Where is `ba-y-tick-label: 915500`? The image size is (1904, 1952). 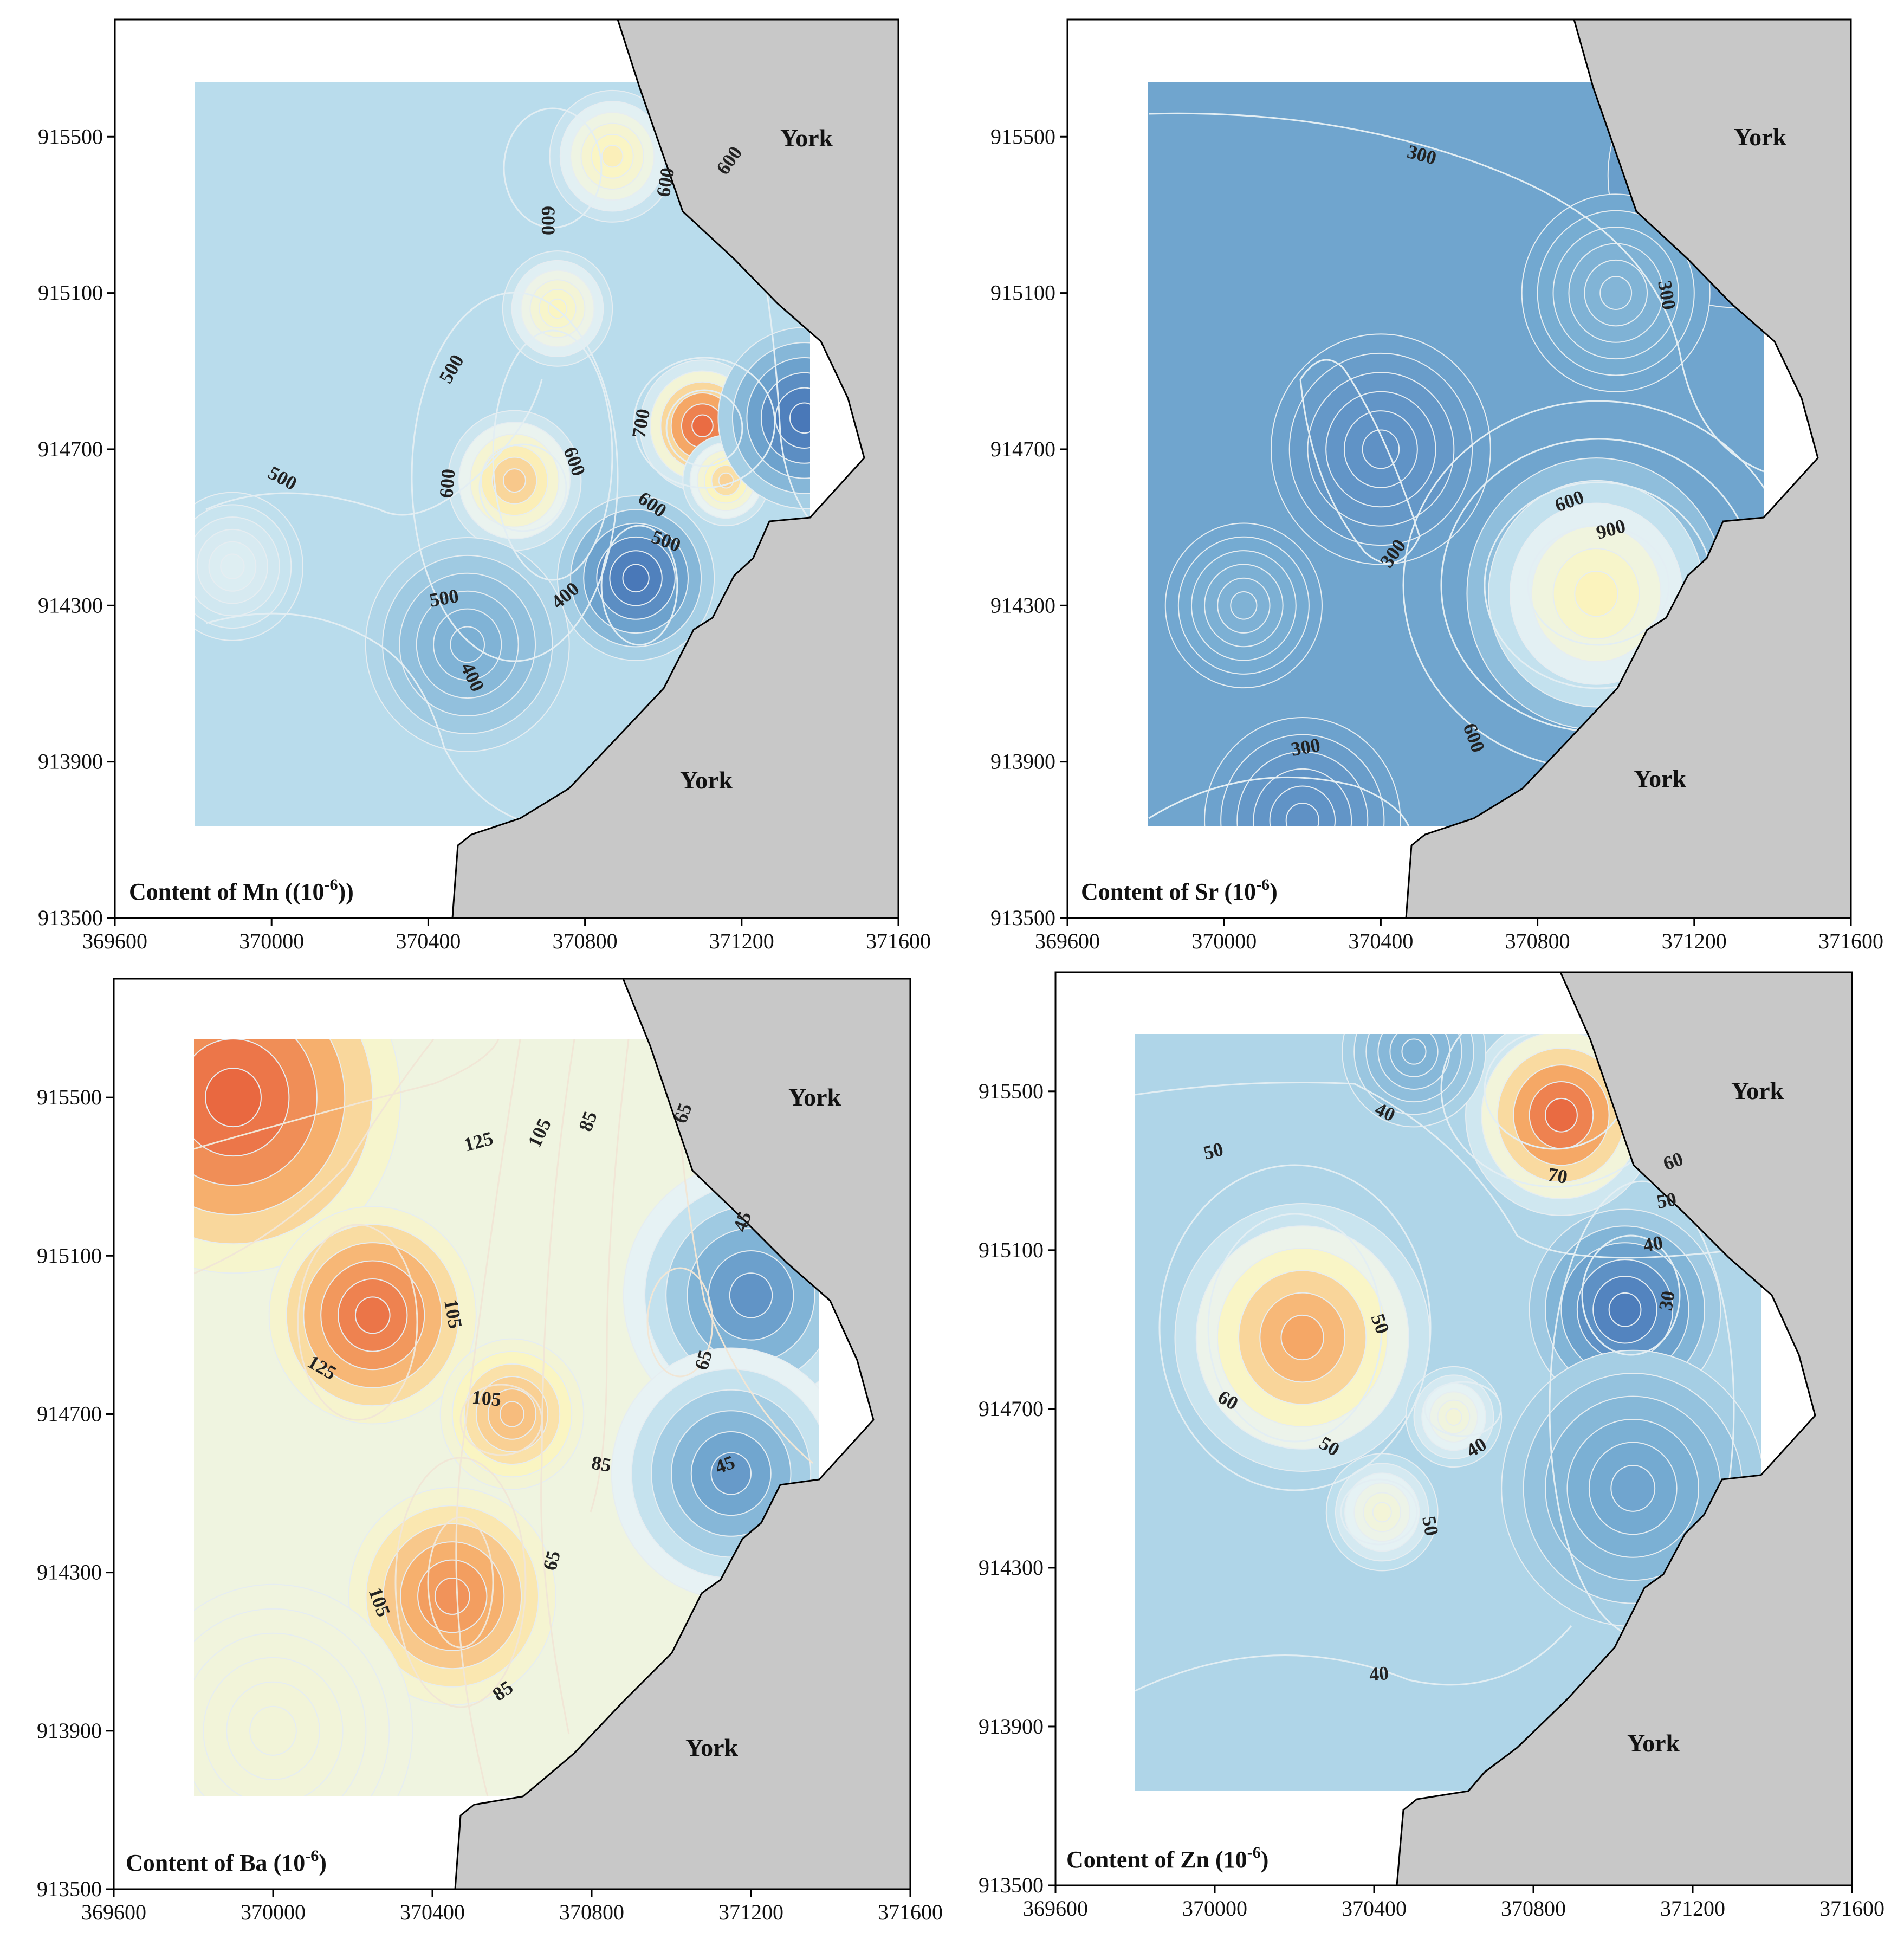 ba-y-tick-label: 915500 is located at coordinates (69, 1097).